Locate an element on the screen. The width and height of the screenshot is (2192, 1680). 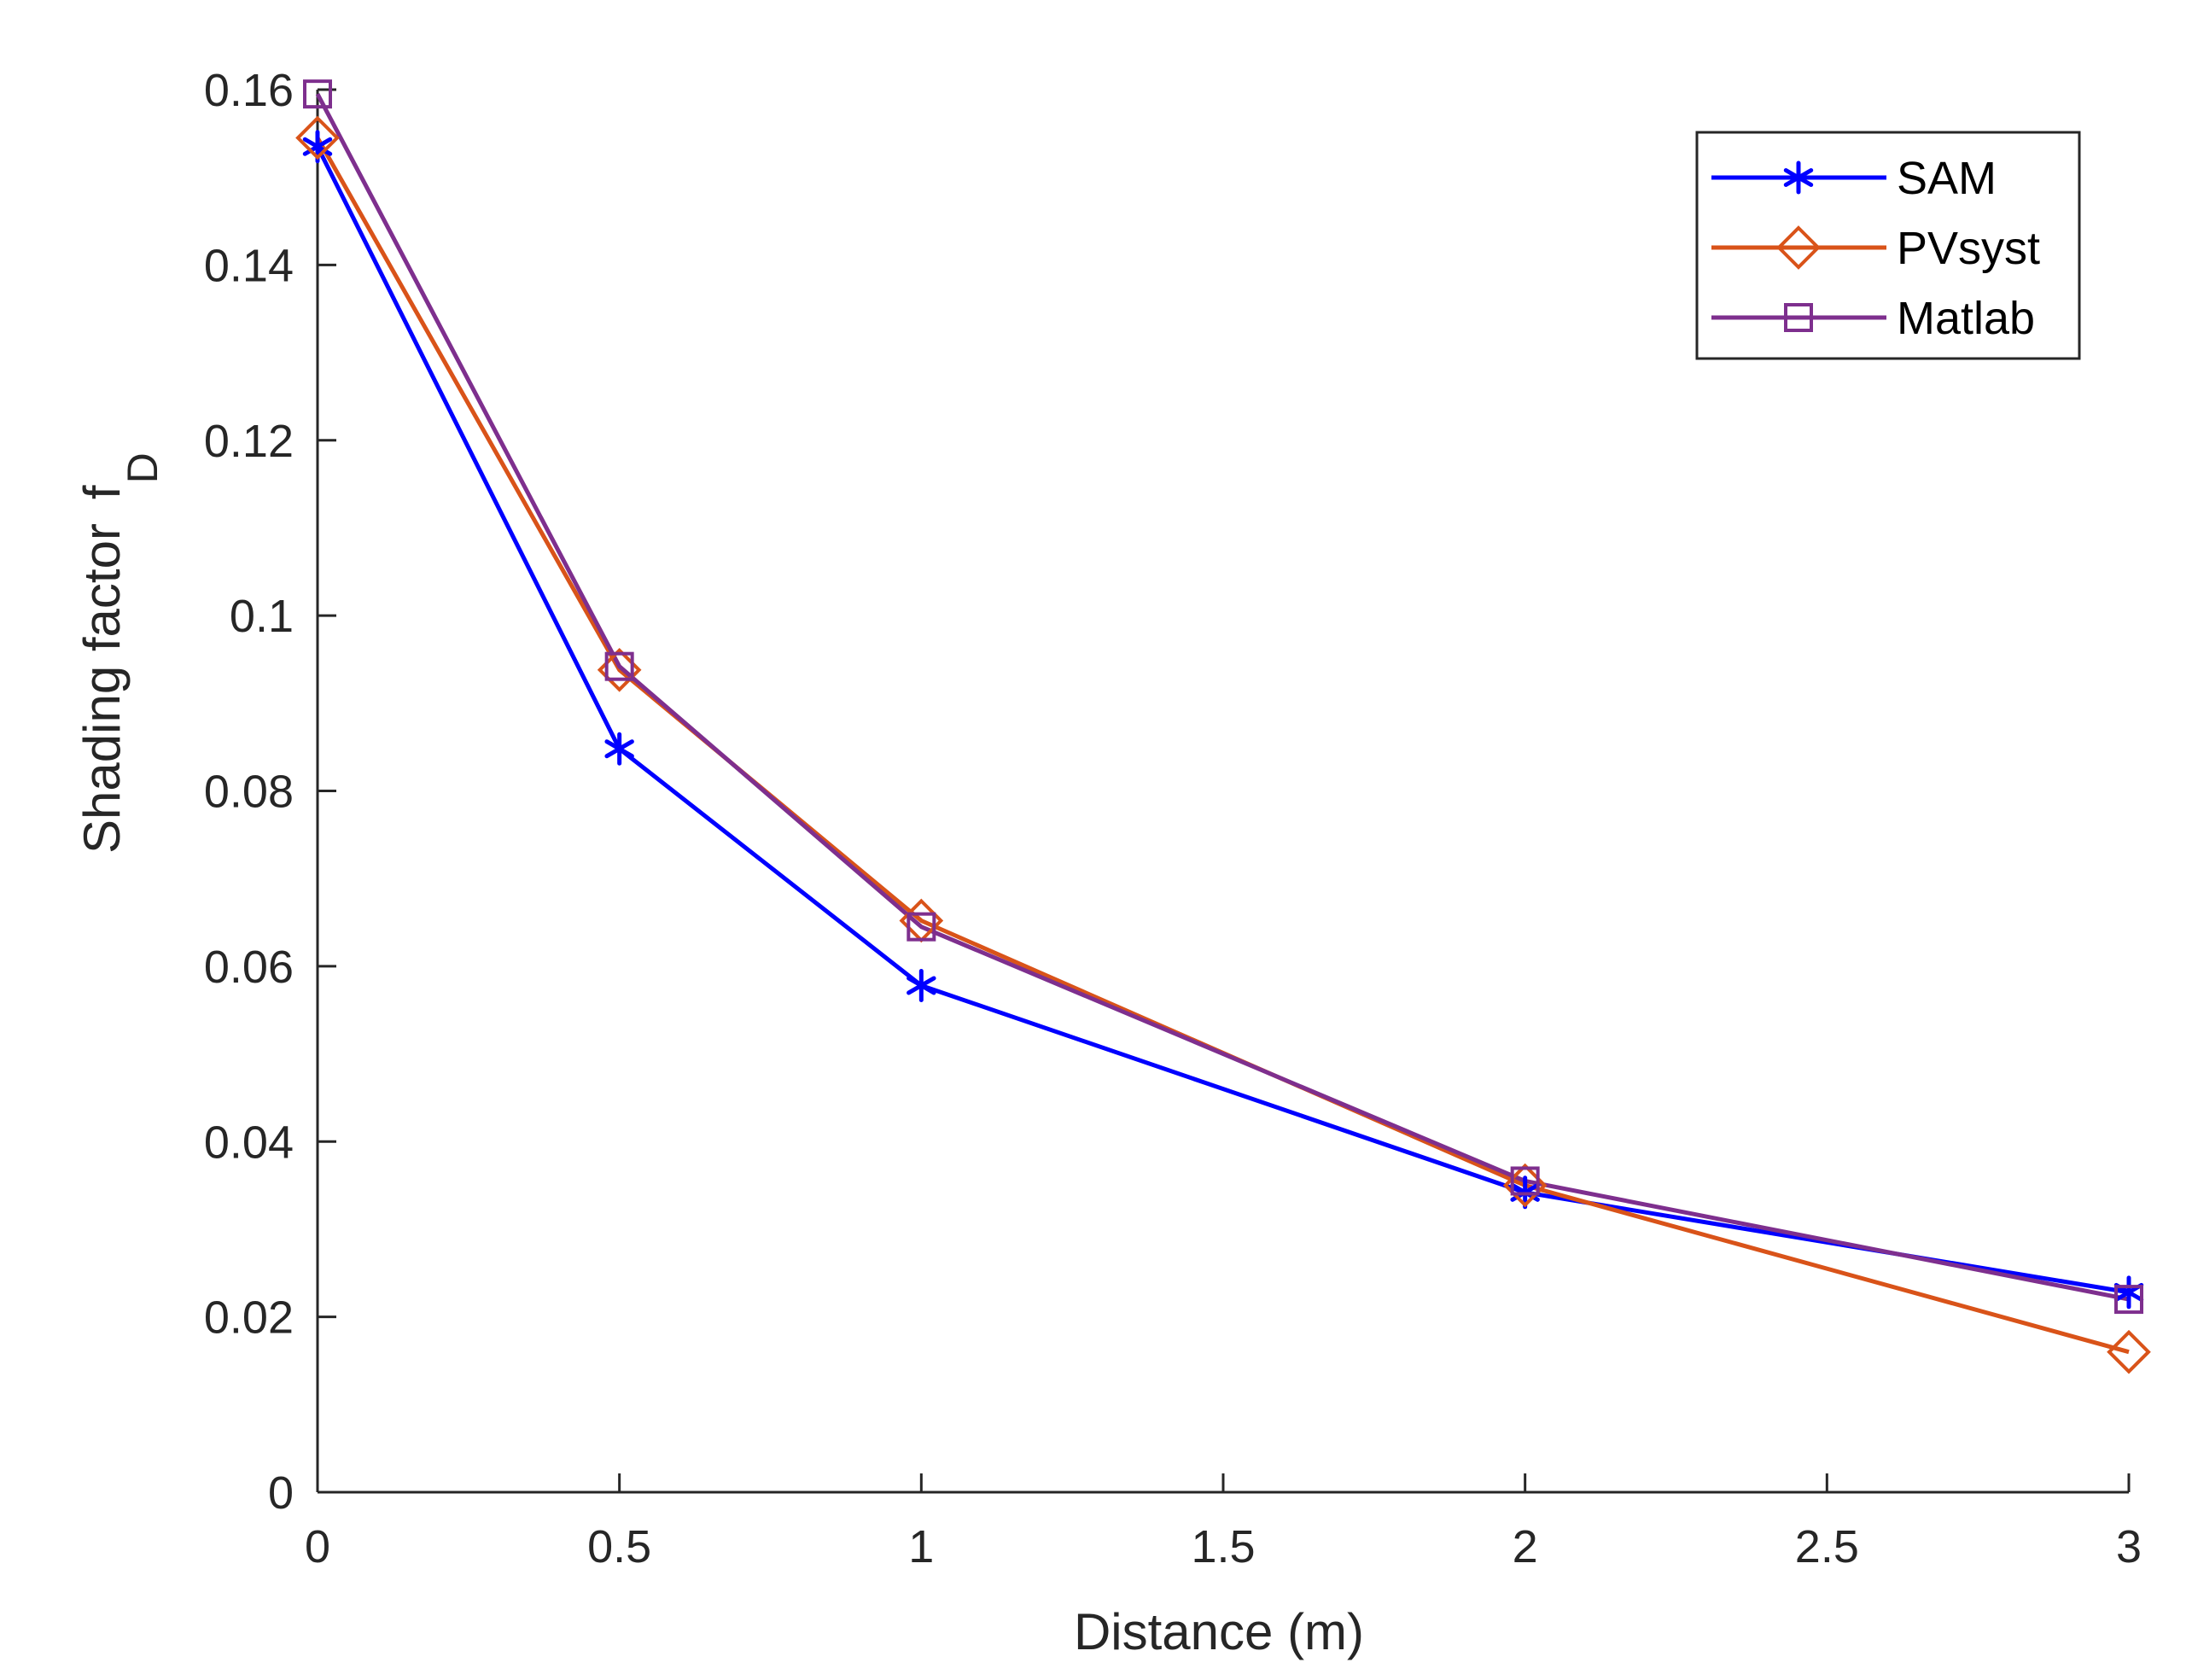
x-tick-label: 0.5 is located at coordinates (619, 1546).